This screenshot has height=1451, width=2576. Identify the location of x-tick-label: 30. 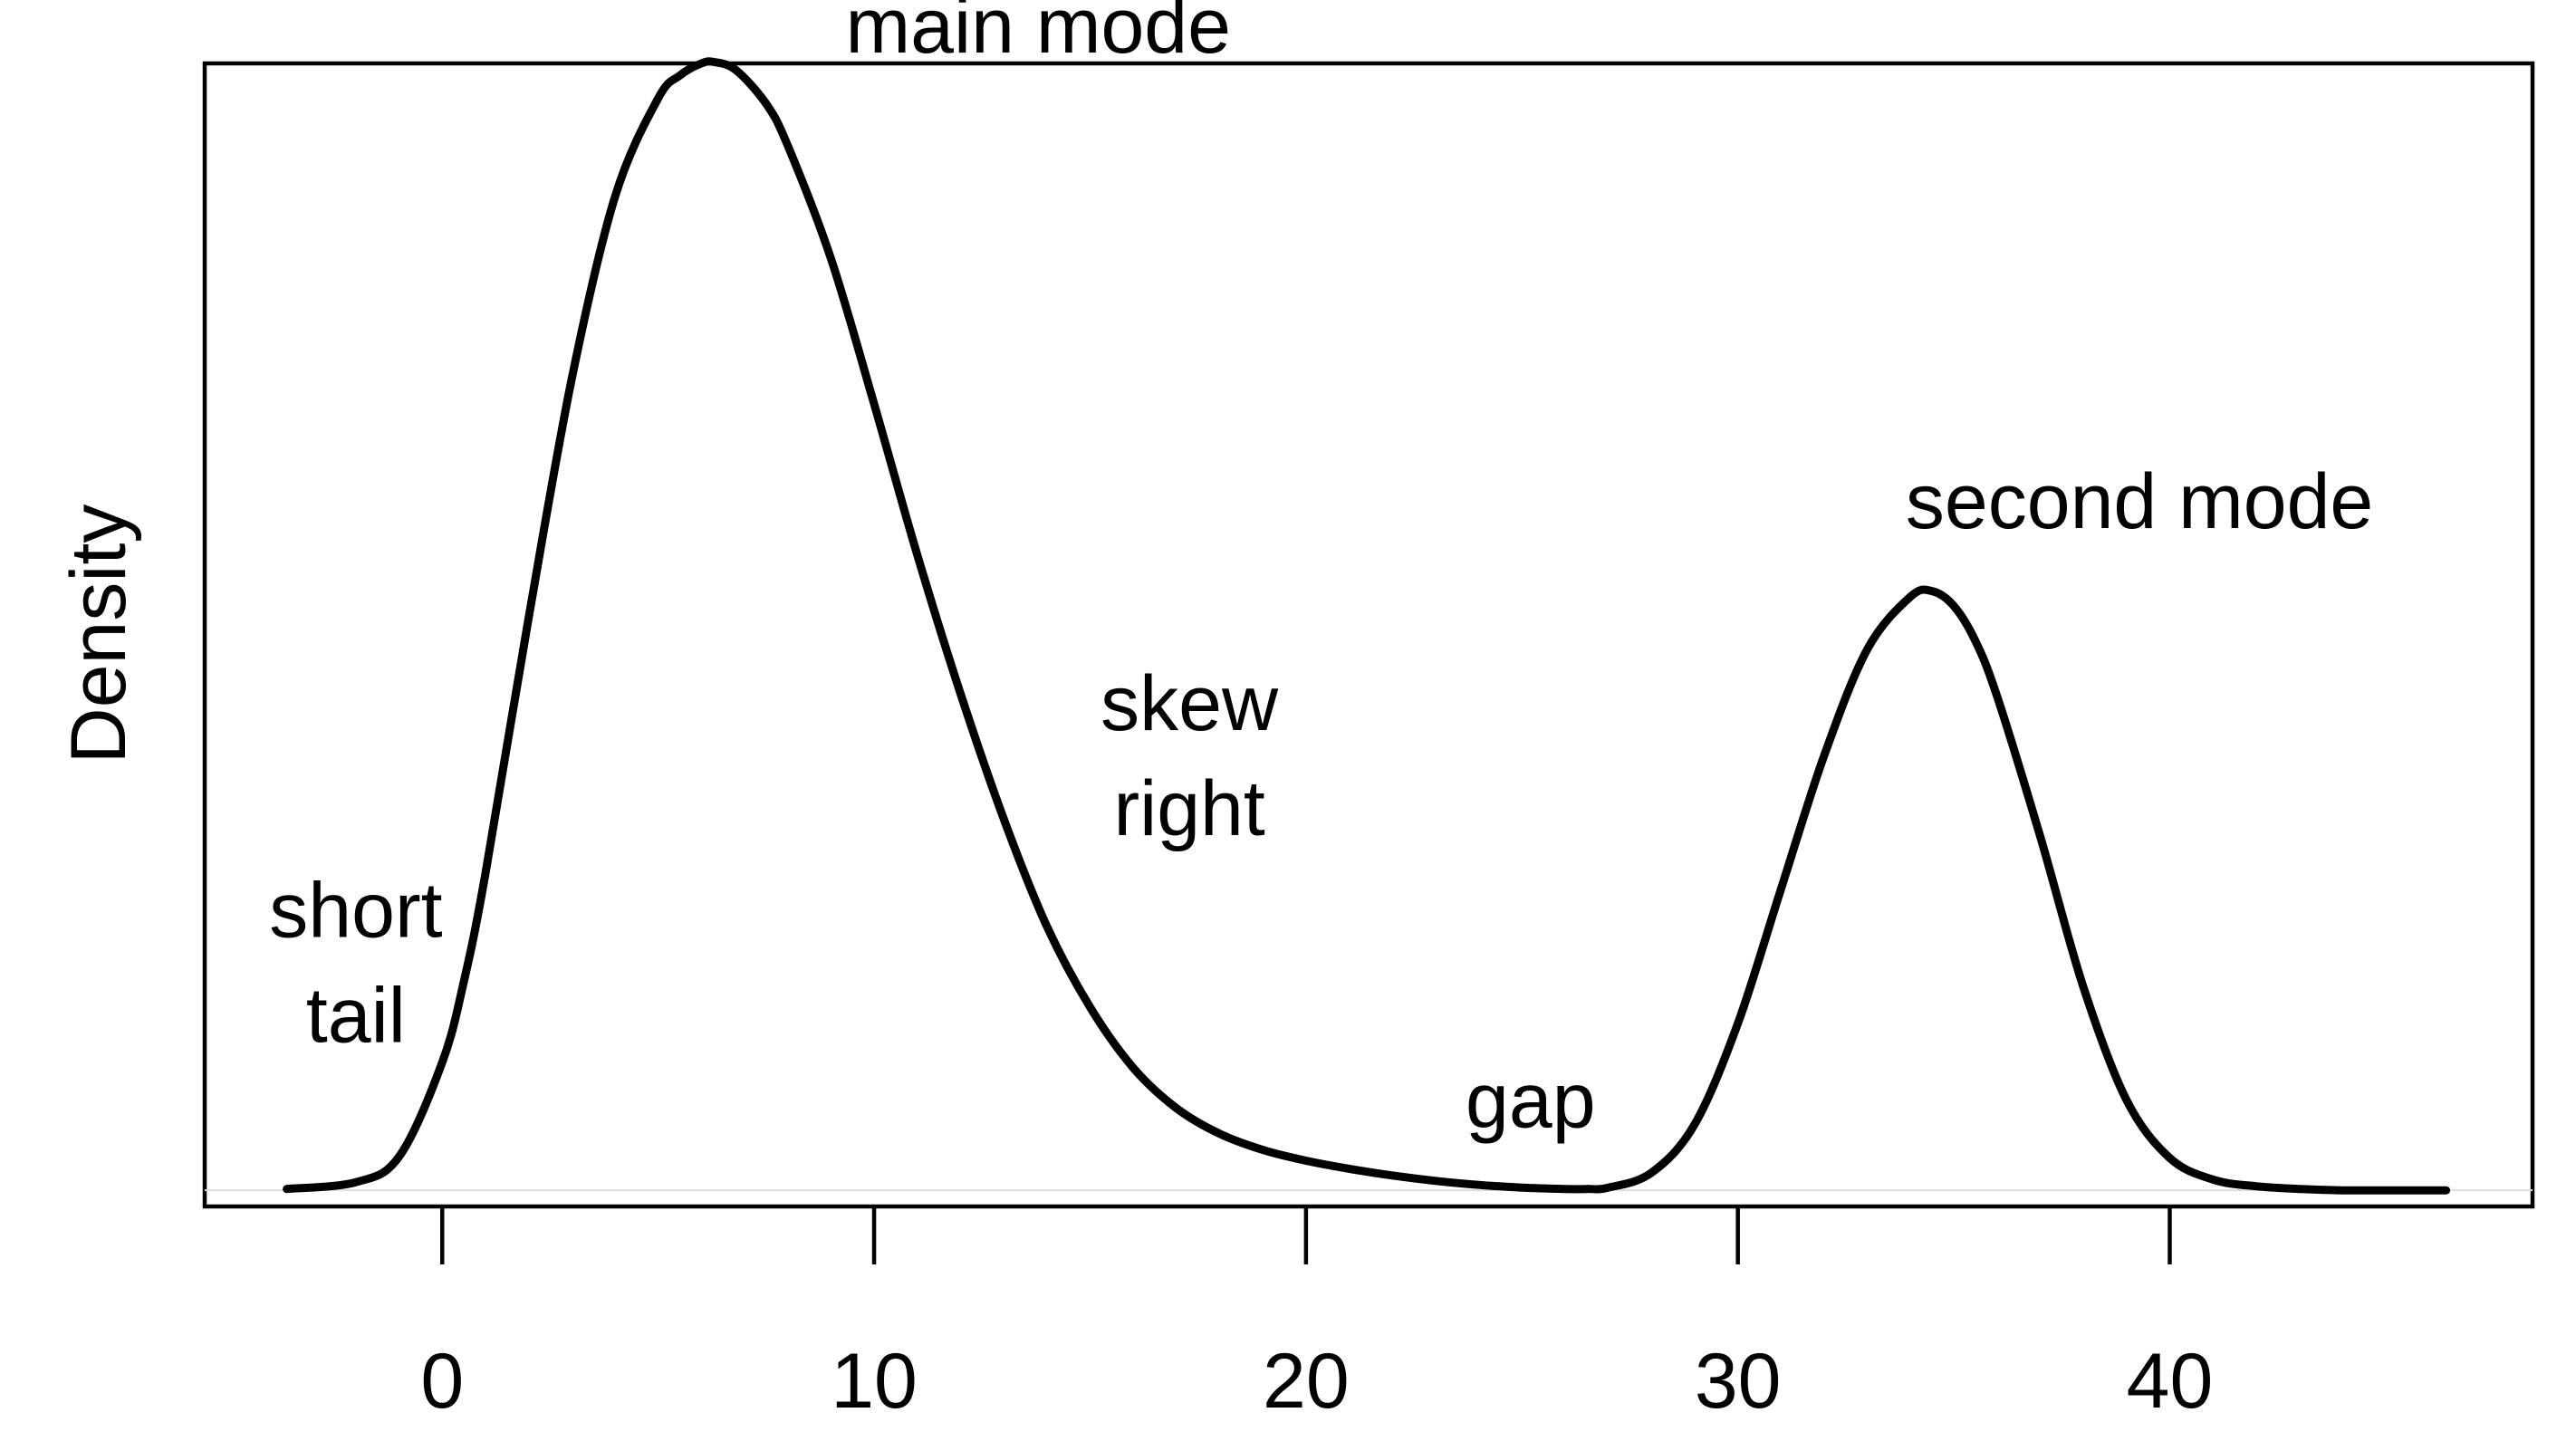
(1738, 1381).